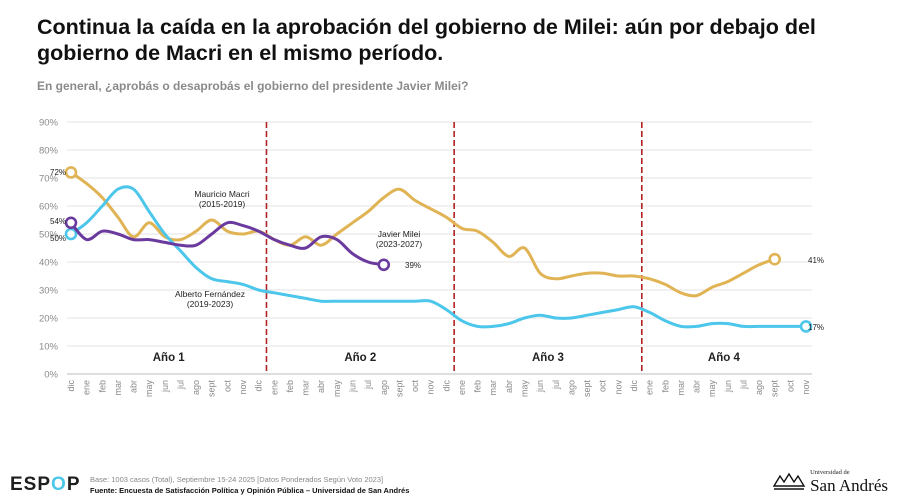 This screenshot has width=900, height=499. Describe the element at coordinates (49, 263) in the screenshot. I see `y-tick-label: 40%` at that location.